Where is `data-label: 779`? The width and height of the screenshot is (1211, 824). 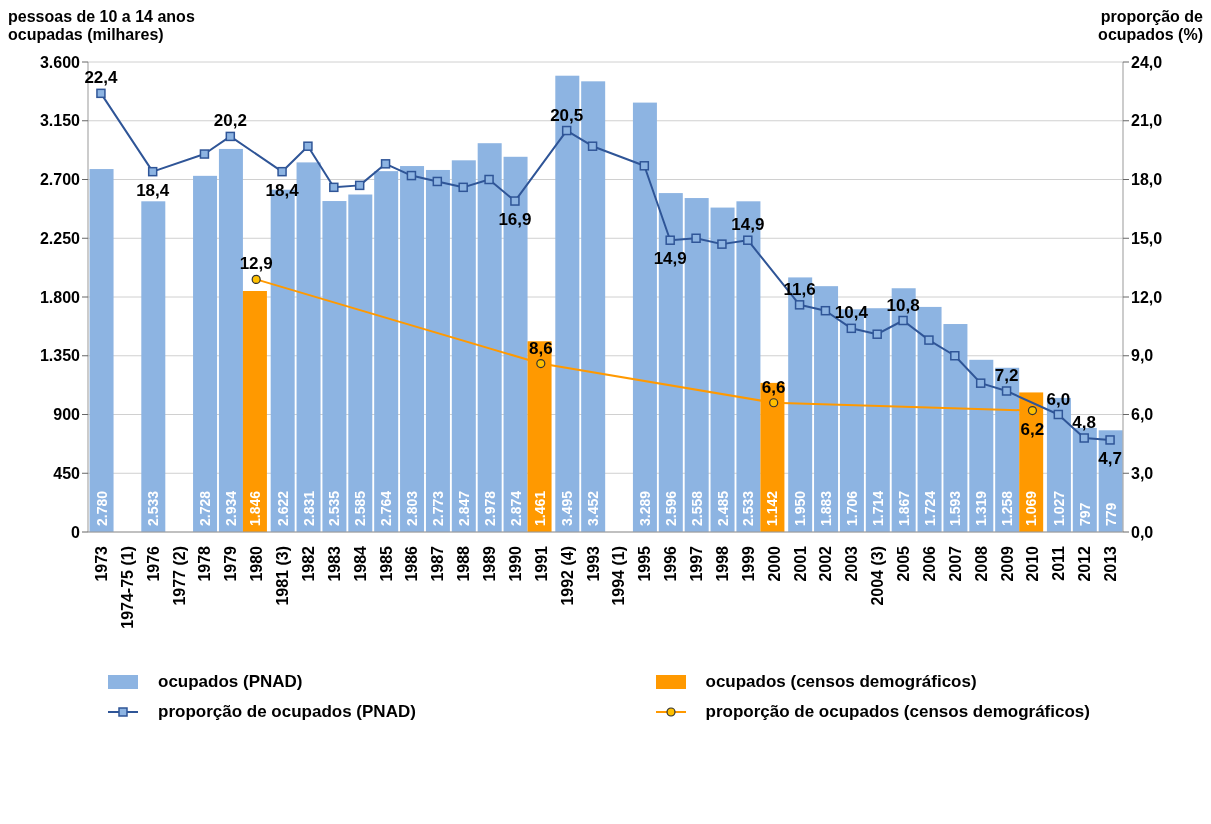
data-label: 779 is located at coordinates (1110, 514).